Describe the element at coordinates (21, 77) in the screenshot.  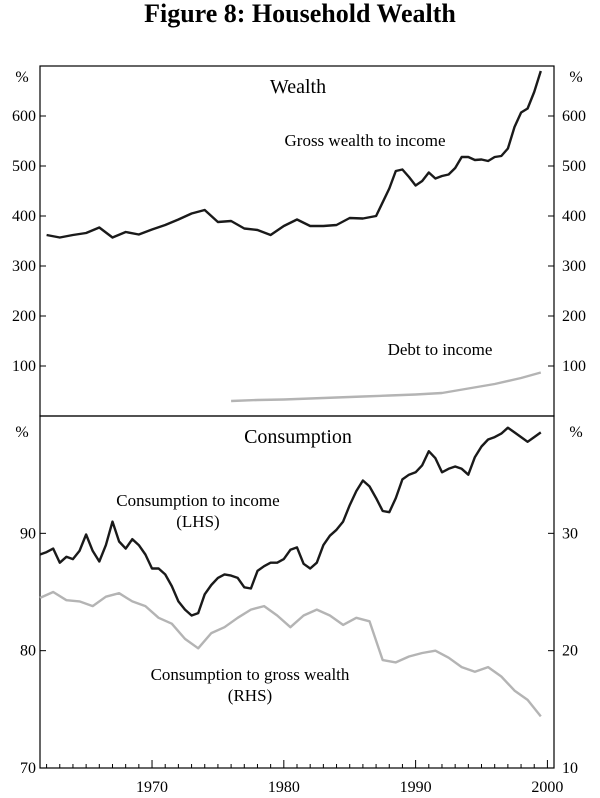
I see `wealth-unit-left: %` at that location.